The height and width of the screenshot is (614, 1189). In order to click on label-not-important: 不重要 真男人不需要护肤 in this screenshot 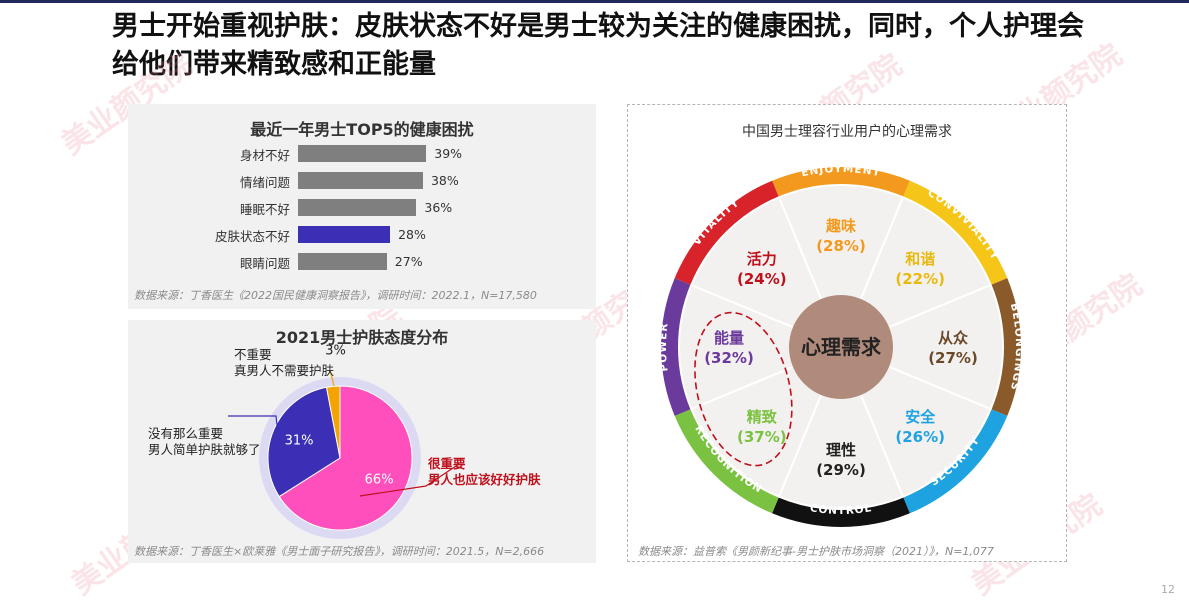, I will do `click(284, 363)`.